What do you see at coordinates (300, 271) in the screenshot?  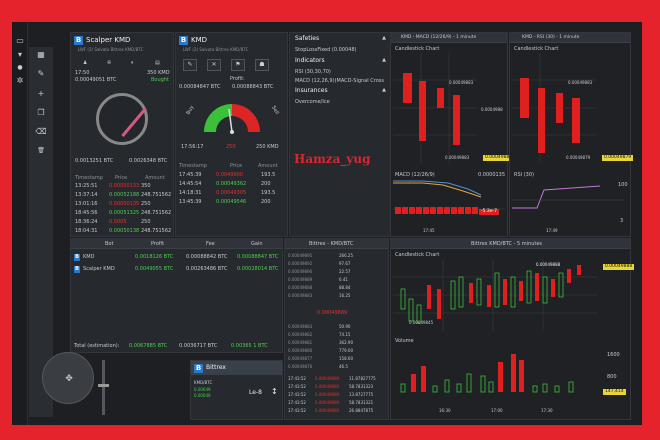 I see `ask-price: 0.00049890` at bounding box center [300, 271].